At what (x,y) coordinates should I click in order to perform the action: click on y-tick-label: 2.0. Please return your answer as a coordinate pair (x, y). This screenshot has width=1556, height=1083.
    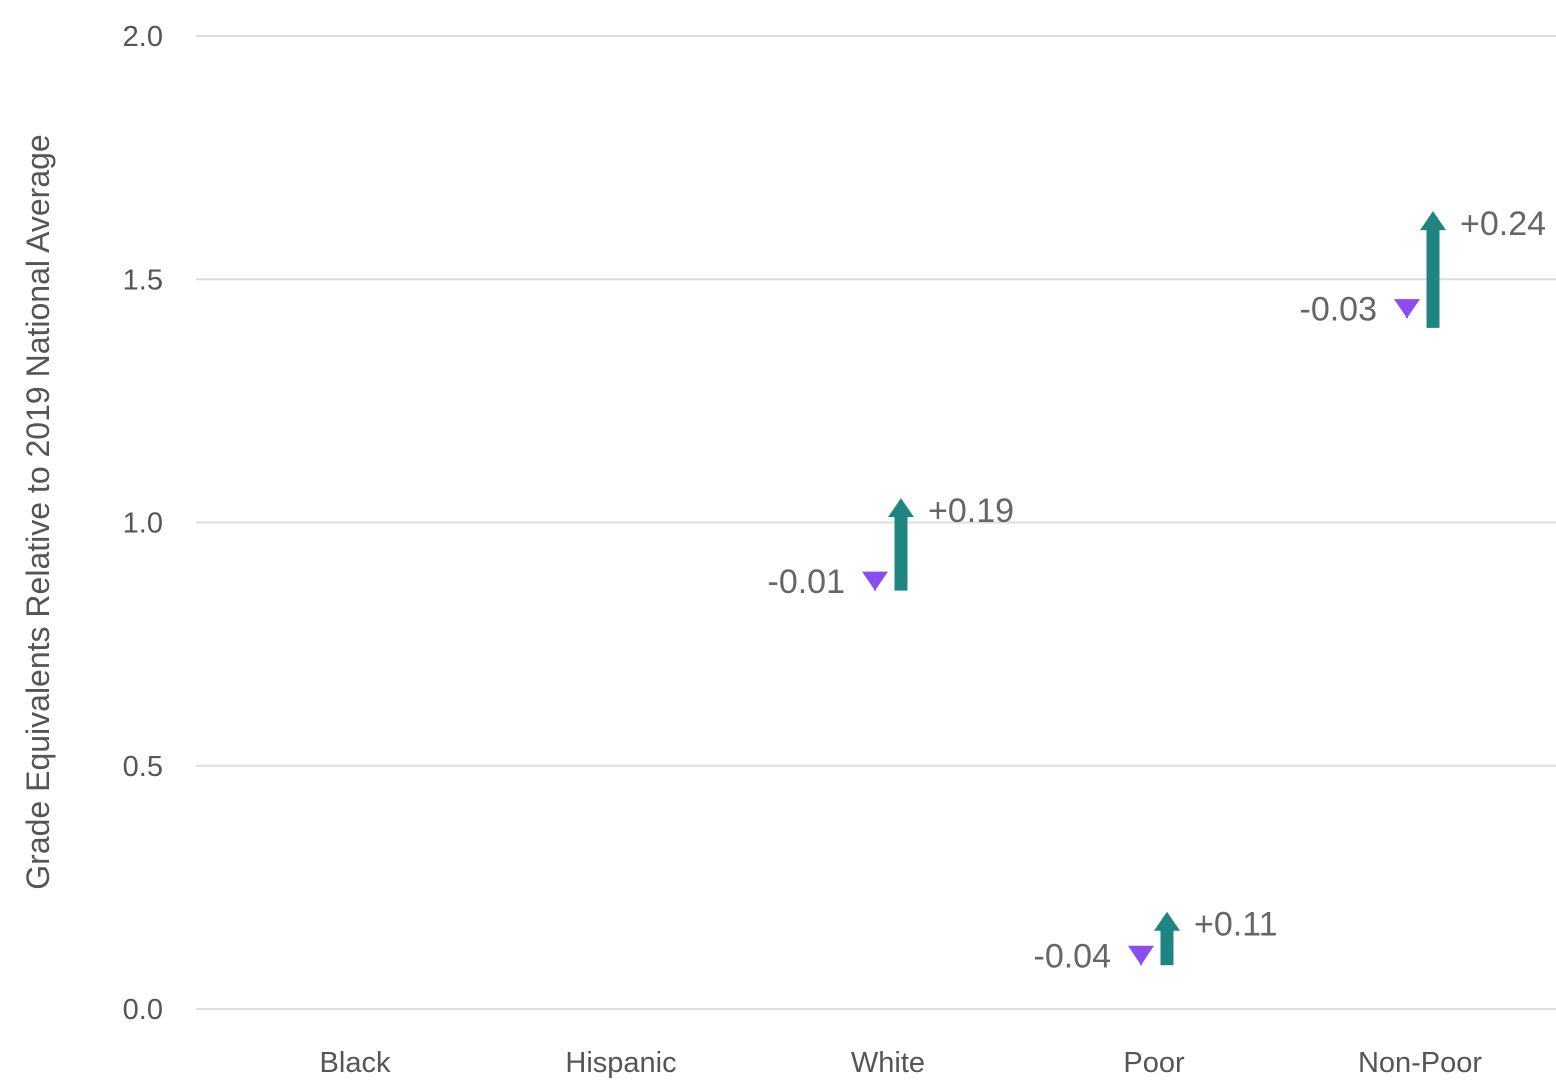
    Looking at the image, I should click on (143, 37).